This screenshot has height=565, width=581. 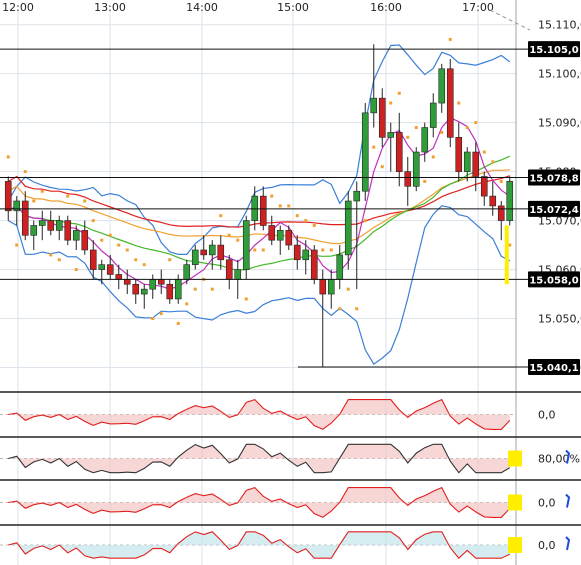 I want to click on x-tick-label: 16:00, so click(x=386, y=7).